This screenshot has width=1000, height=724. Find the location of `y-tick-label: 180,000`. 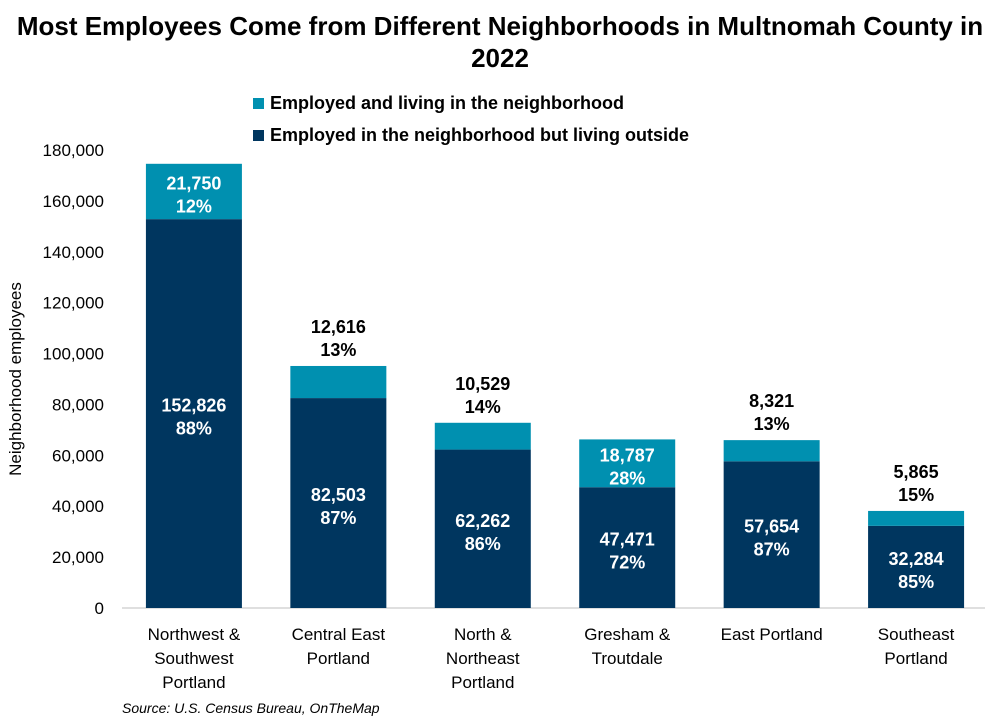

y-tick-label: 180,000 is located at coordinates (73, 150).